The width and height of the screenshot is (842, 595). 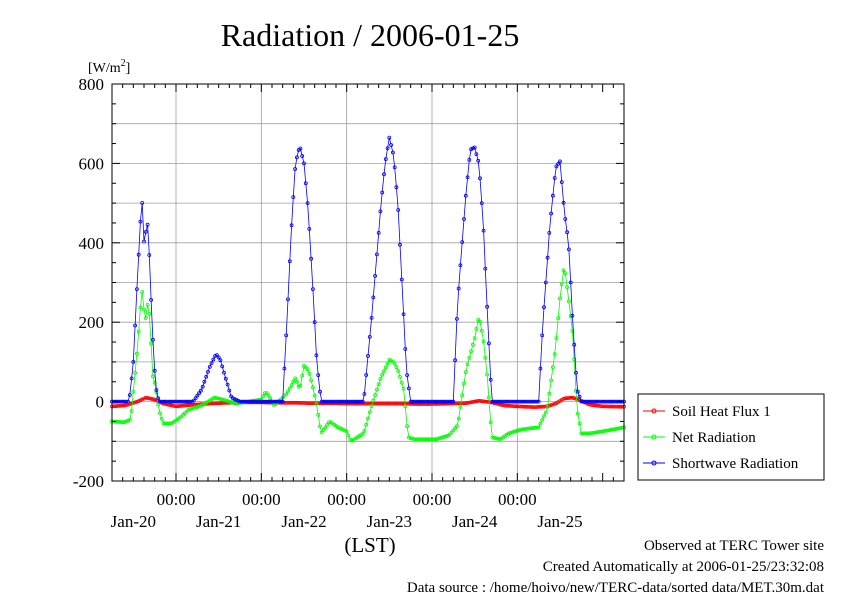 I want to click on legend-box, so click(x=731, y=437).